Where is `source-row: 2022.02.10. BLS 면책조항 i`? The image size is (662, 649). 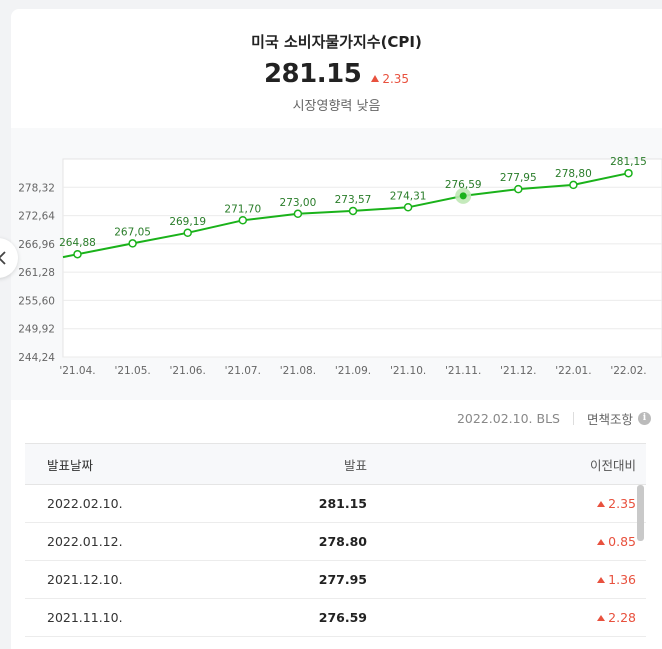
source-row: 2022.02.10. BLS 면책조항 i is located at coordinates (331, 418).